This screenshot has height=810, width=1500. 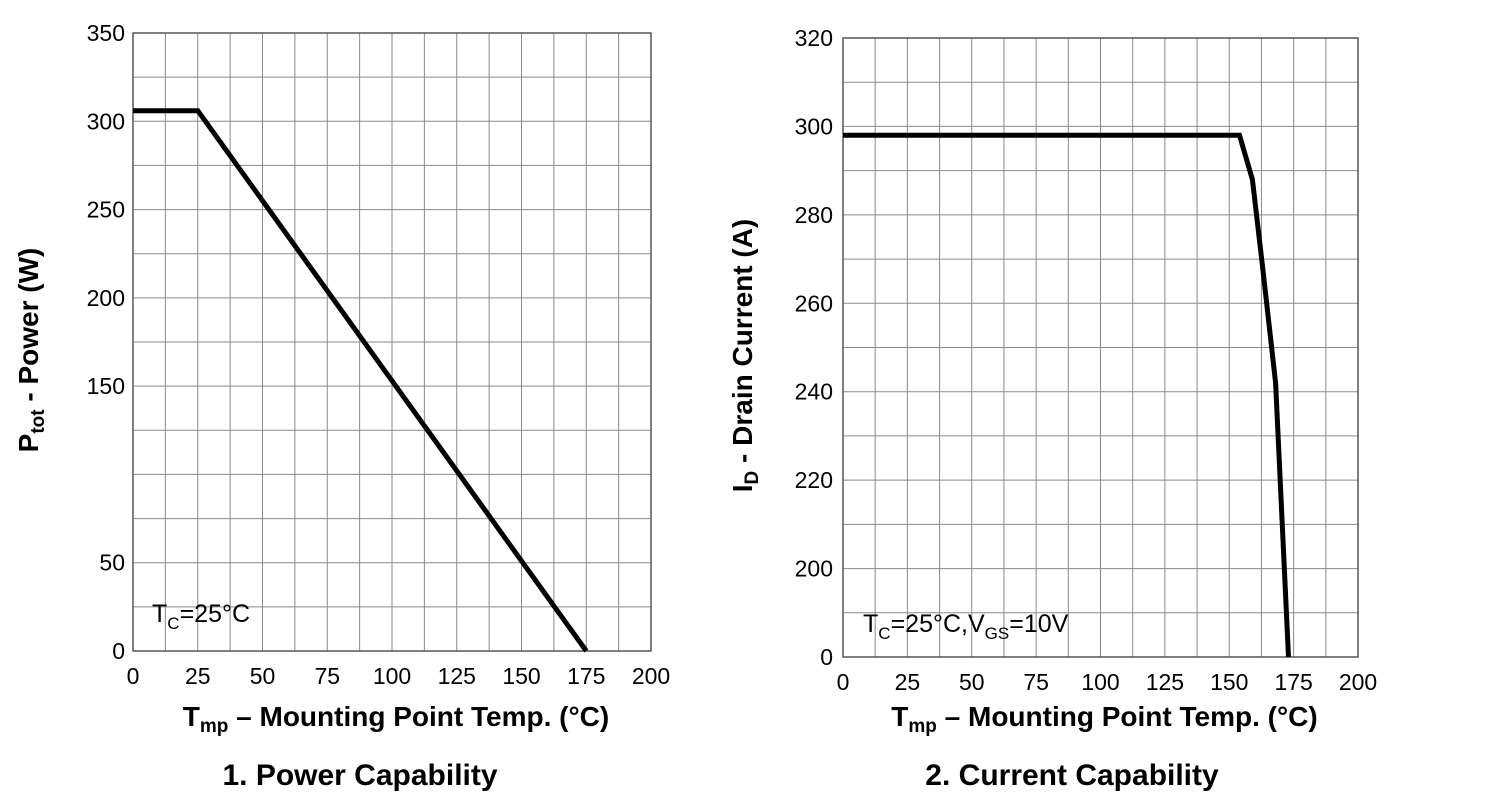 What do you see at coordinates (814, 480) in the screenshot?
I see `y-tick-label: 220` at bounding box center [814, 480].